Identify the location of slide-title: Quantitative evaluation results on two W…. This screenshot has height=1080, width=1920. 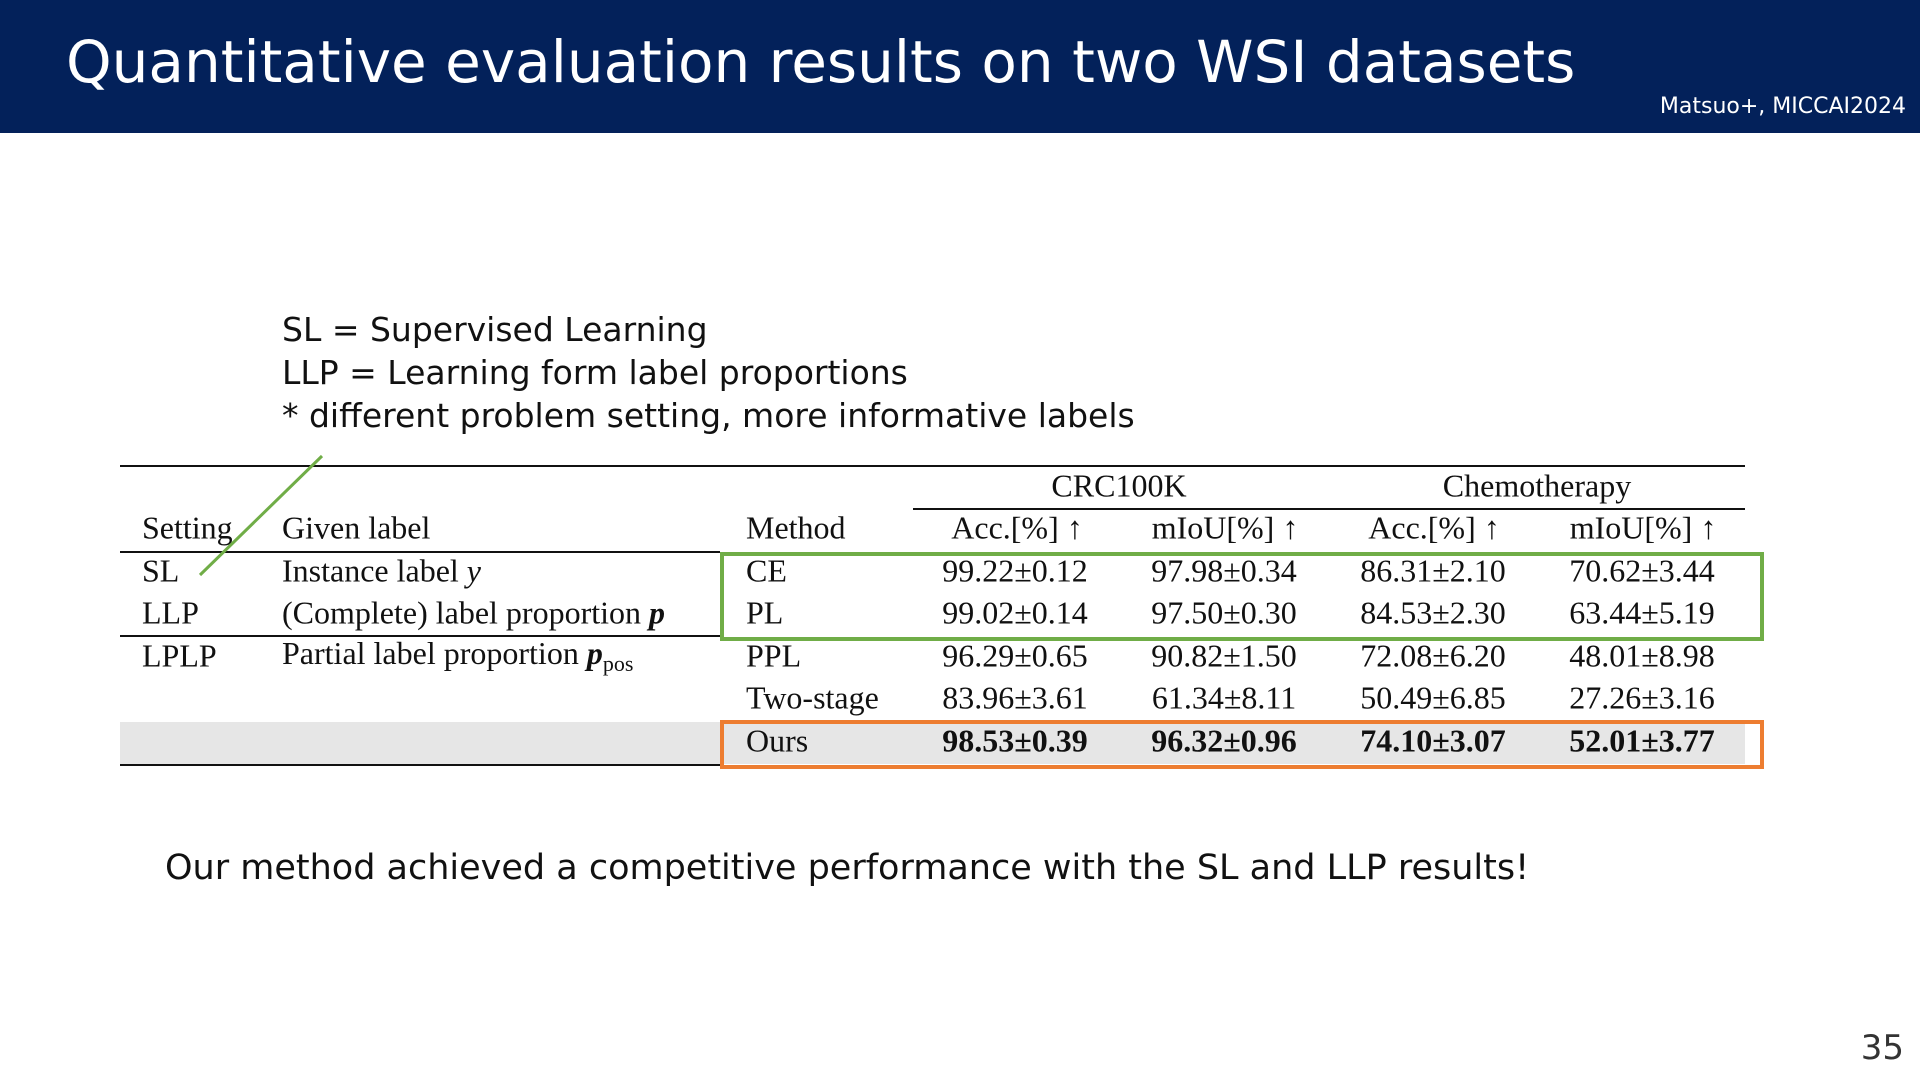
(821, 62).